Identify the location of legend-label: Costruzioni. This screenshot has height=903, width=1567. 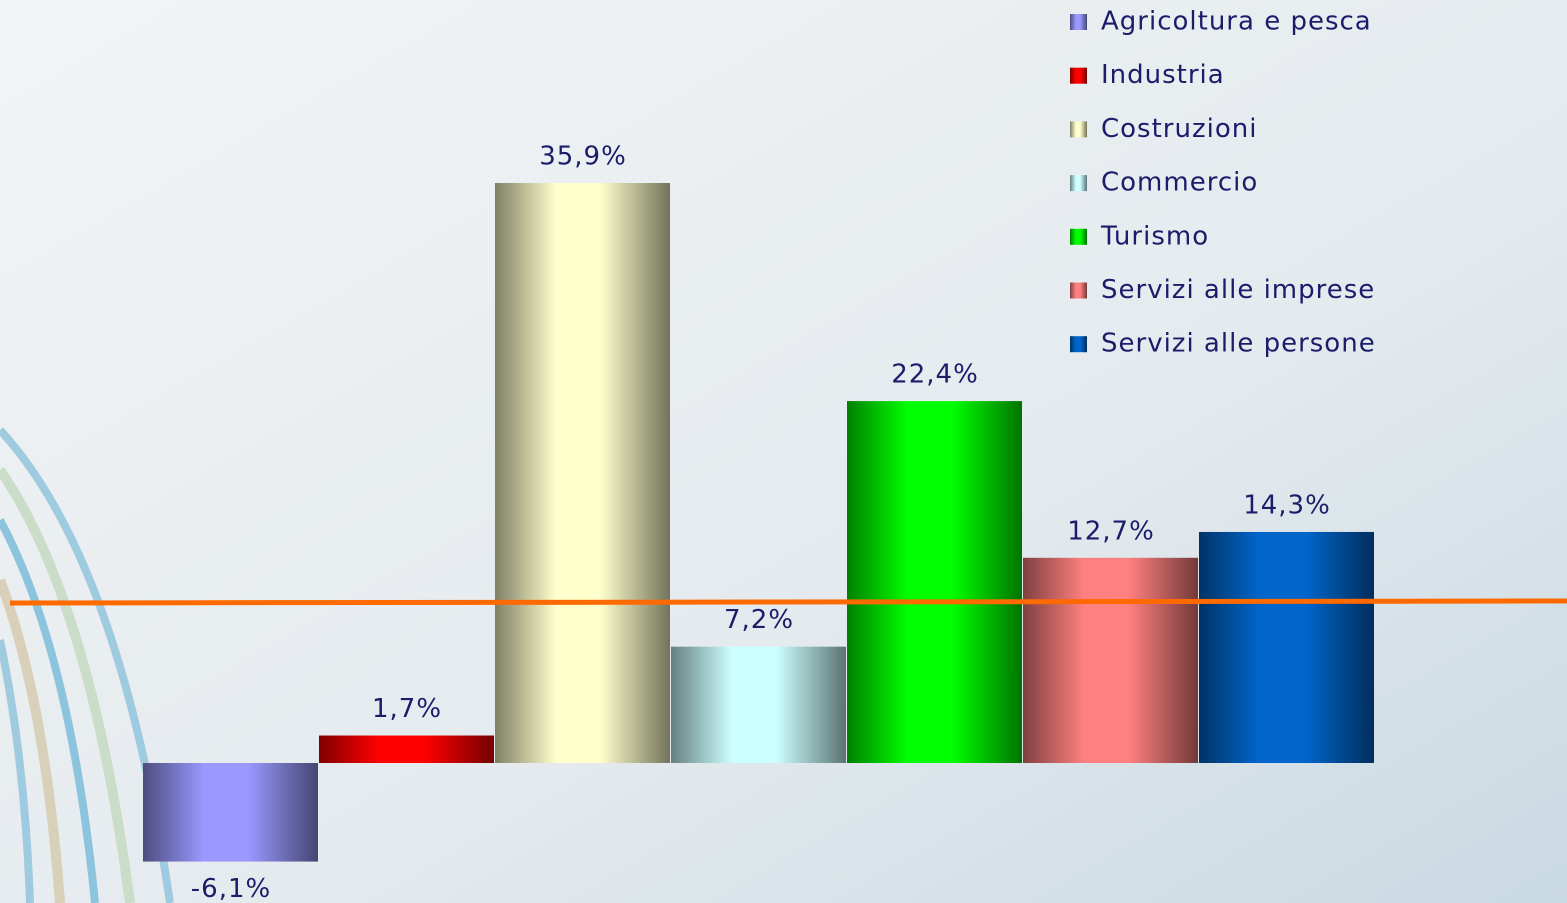
(1179, 129).